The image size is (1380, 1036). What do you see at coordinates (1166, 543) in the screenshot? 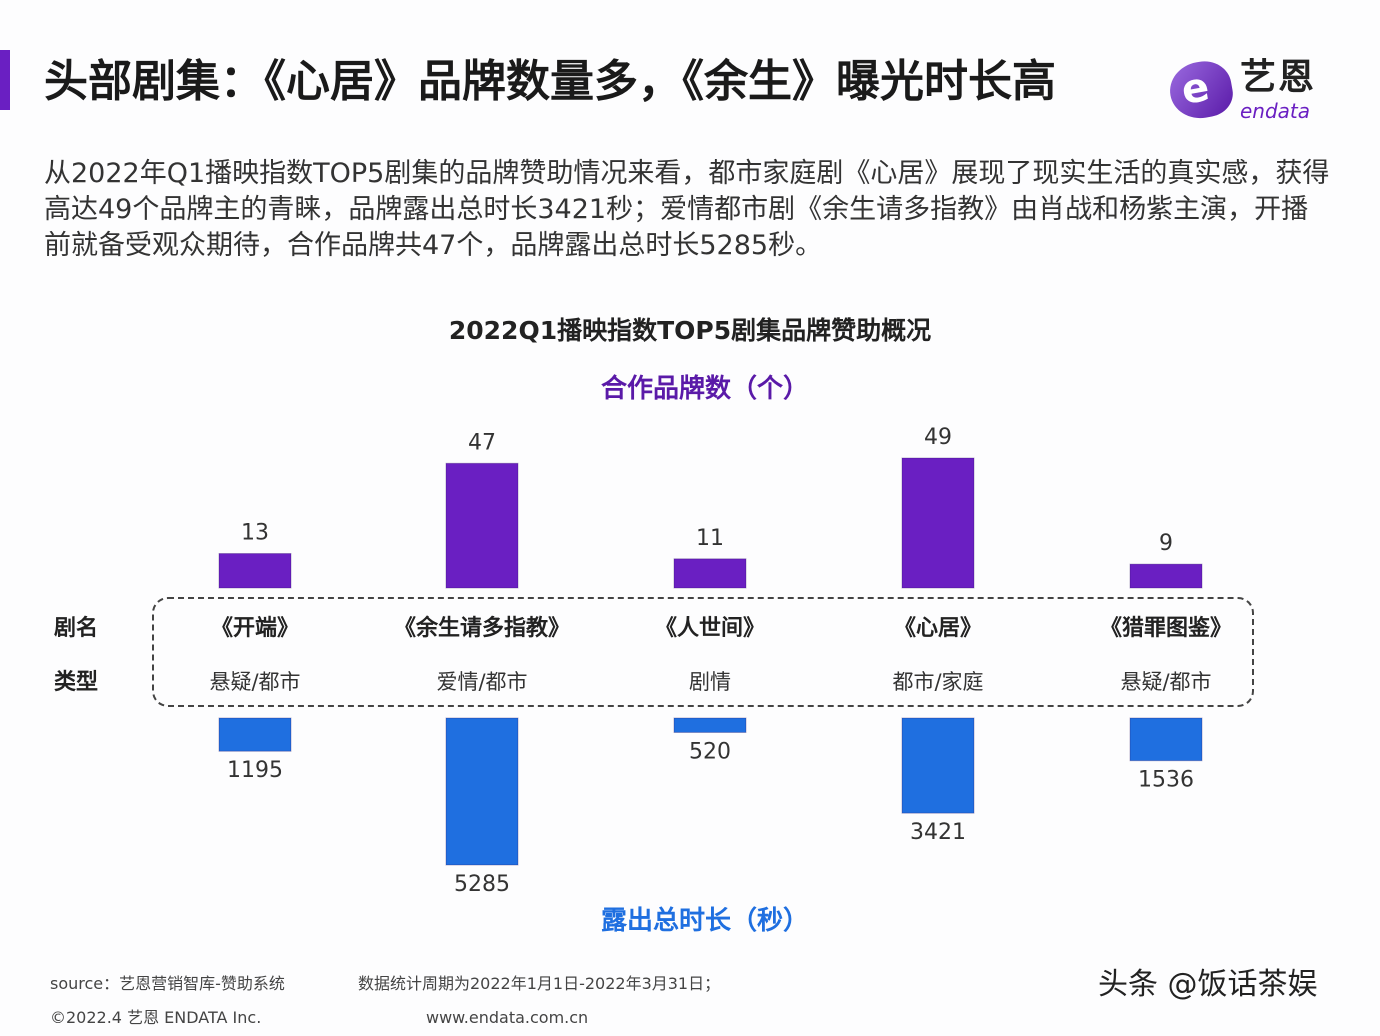
I see `data-label-brand-count: 9` at bounding box center [1166, 543].